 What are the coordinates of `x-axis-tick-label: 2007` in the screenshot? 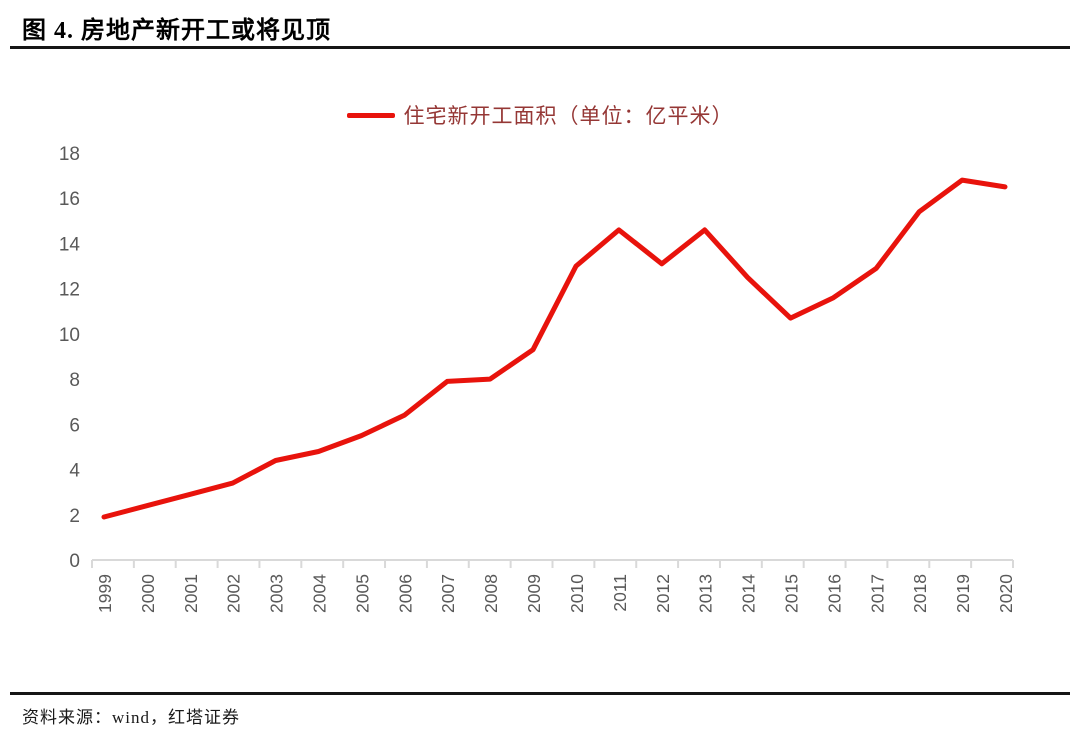 It's located at (448, 593).